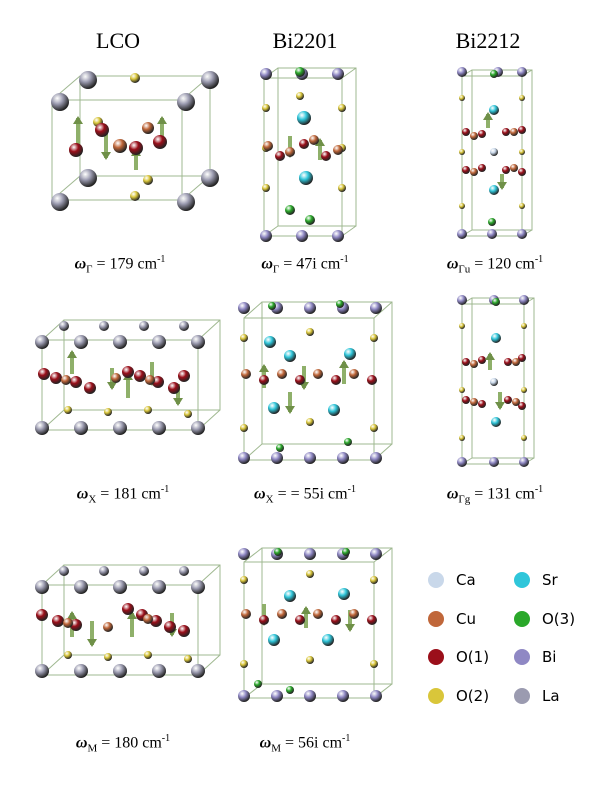 The height and width of the screenshot is (792, 612). I want to click on freq-lco-m: ωM = 180 cm-1, so click(123, 744).